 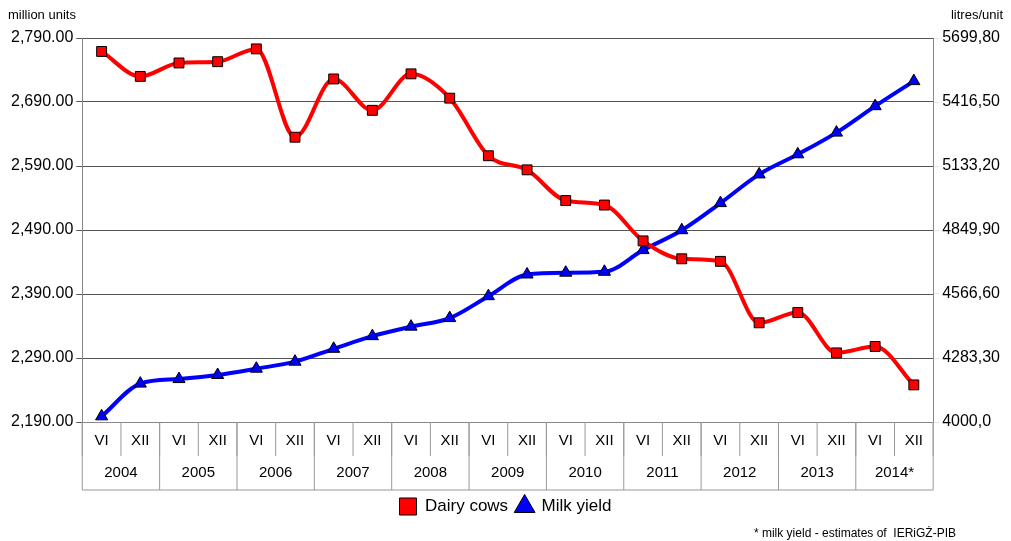 What do you see at coordinates (430, 472) in the screenshot?
I see `text: 2008` at bounding box center [430, 472].